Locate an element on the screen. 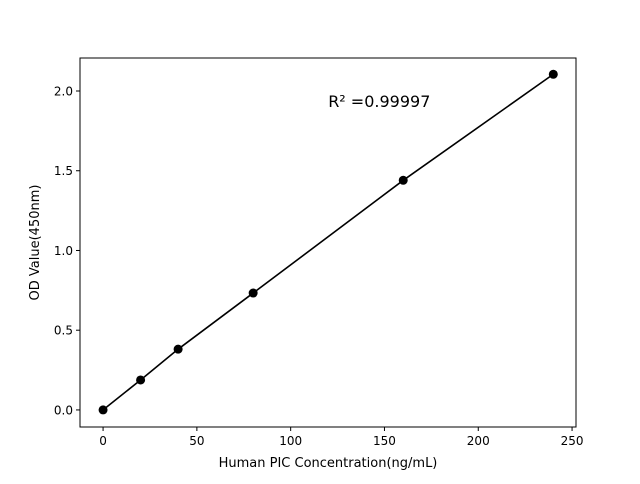 This screenshot has width=640, height=484. x-axis: 0 50 100 150 200 250 is located at coordinates (341, 437).